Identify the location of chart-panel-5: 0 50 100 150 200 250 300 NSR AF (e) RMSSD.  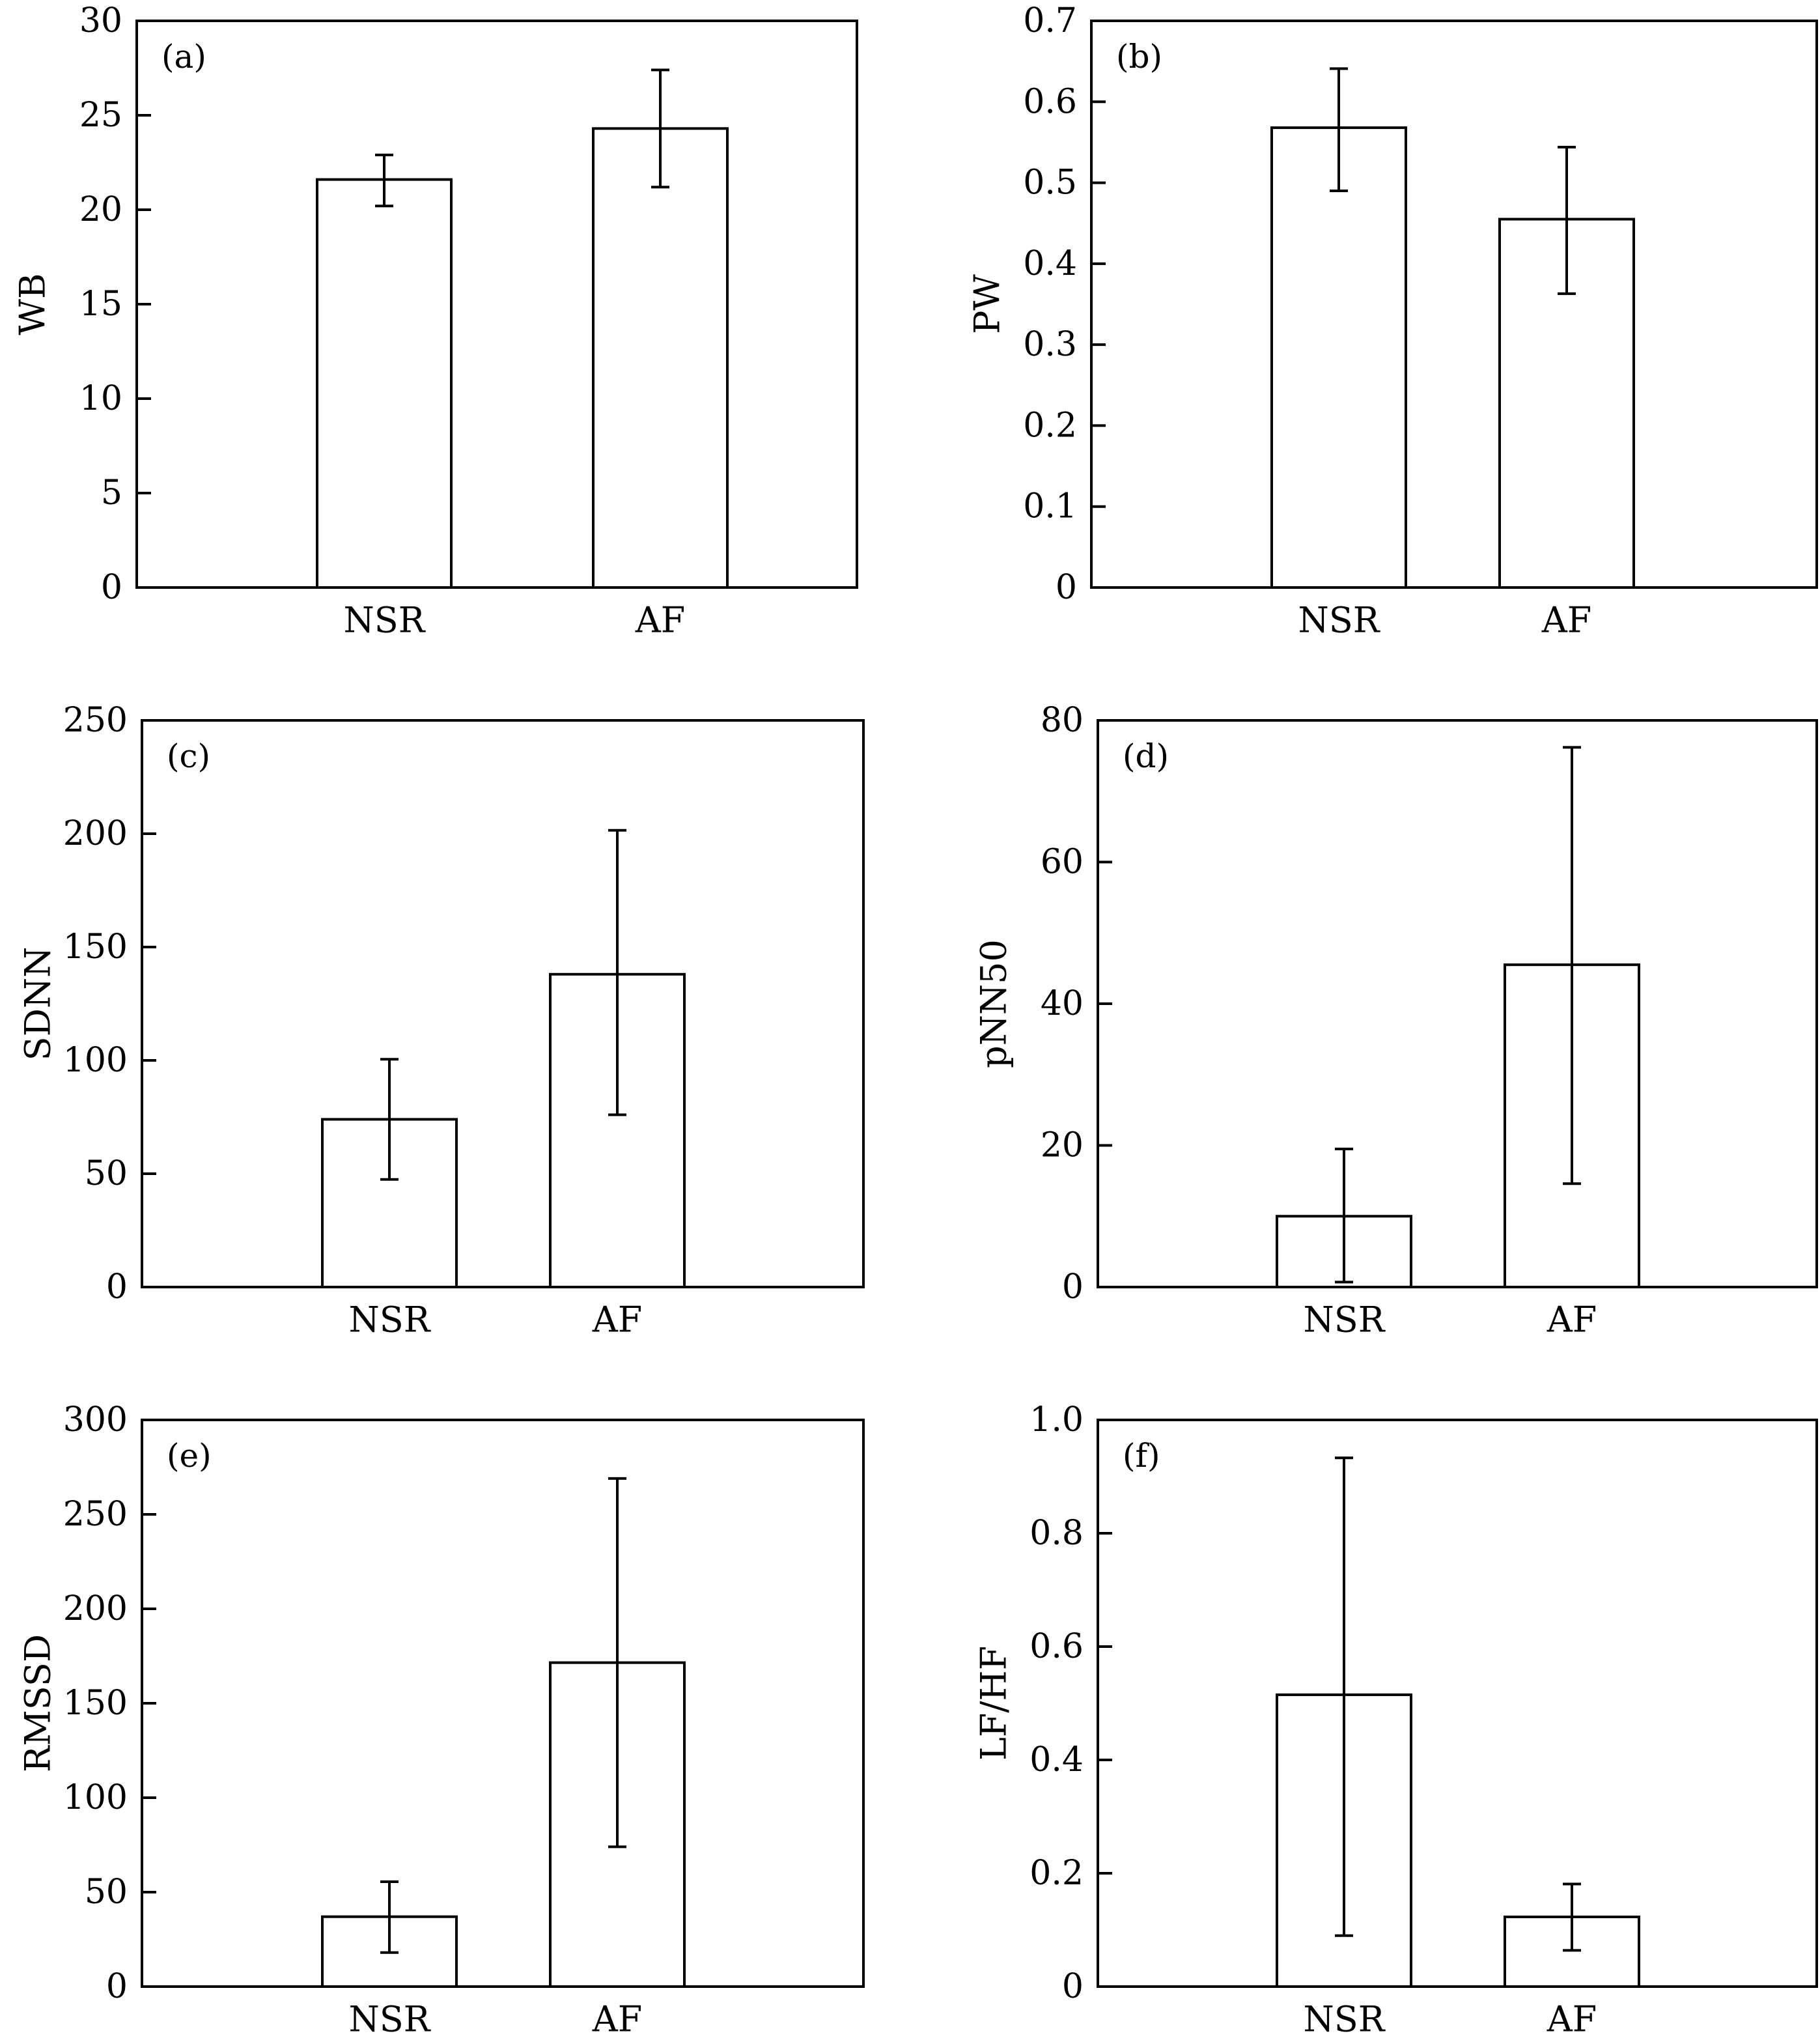
(442, 1720).